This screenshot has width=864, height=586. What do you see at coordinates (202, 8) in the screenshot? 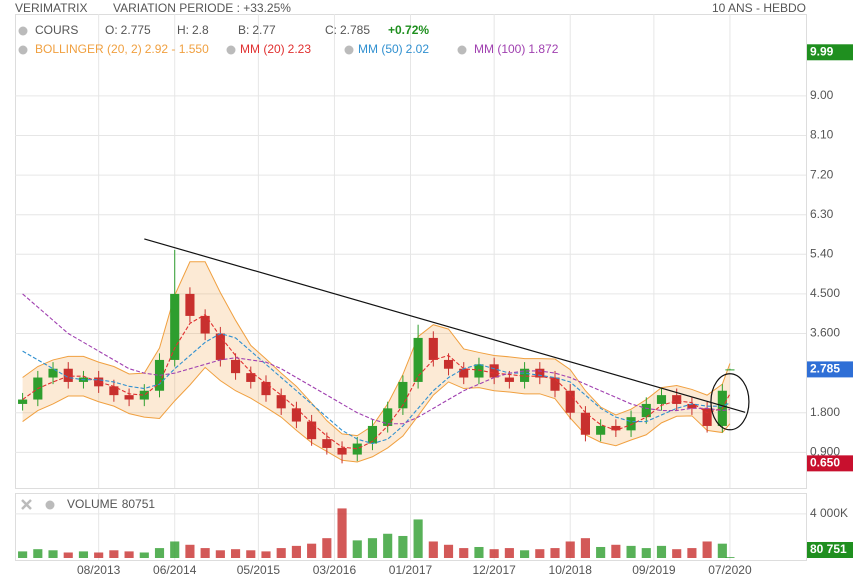
I see `subtitle: VARIATION PERIODE : +33.25%` at bounding box center [202, 8].